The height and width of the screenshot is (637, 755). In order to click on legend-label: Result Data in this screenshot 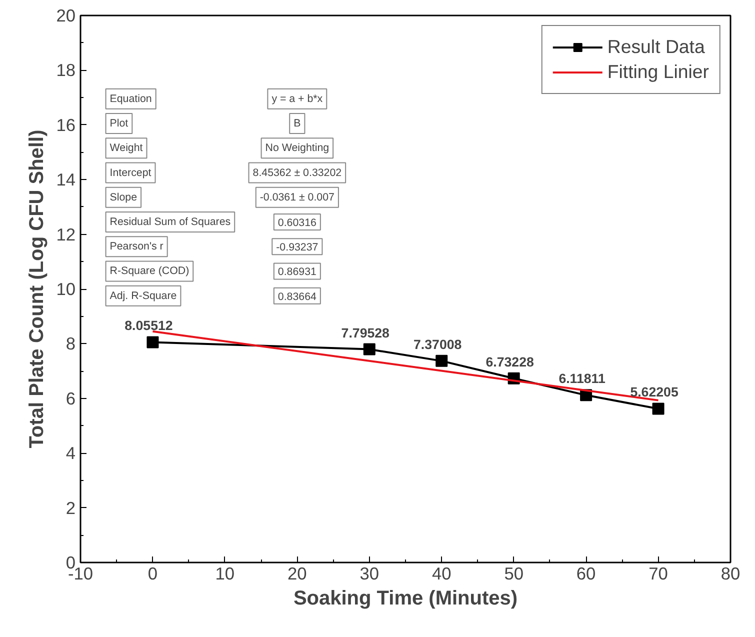, I will do `click(656, 47)`.